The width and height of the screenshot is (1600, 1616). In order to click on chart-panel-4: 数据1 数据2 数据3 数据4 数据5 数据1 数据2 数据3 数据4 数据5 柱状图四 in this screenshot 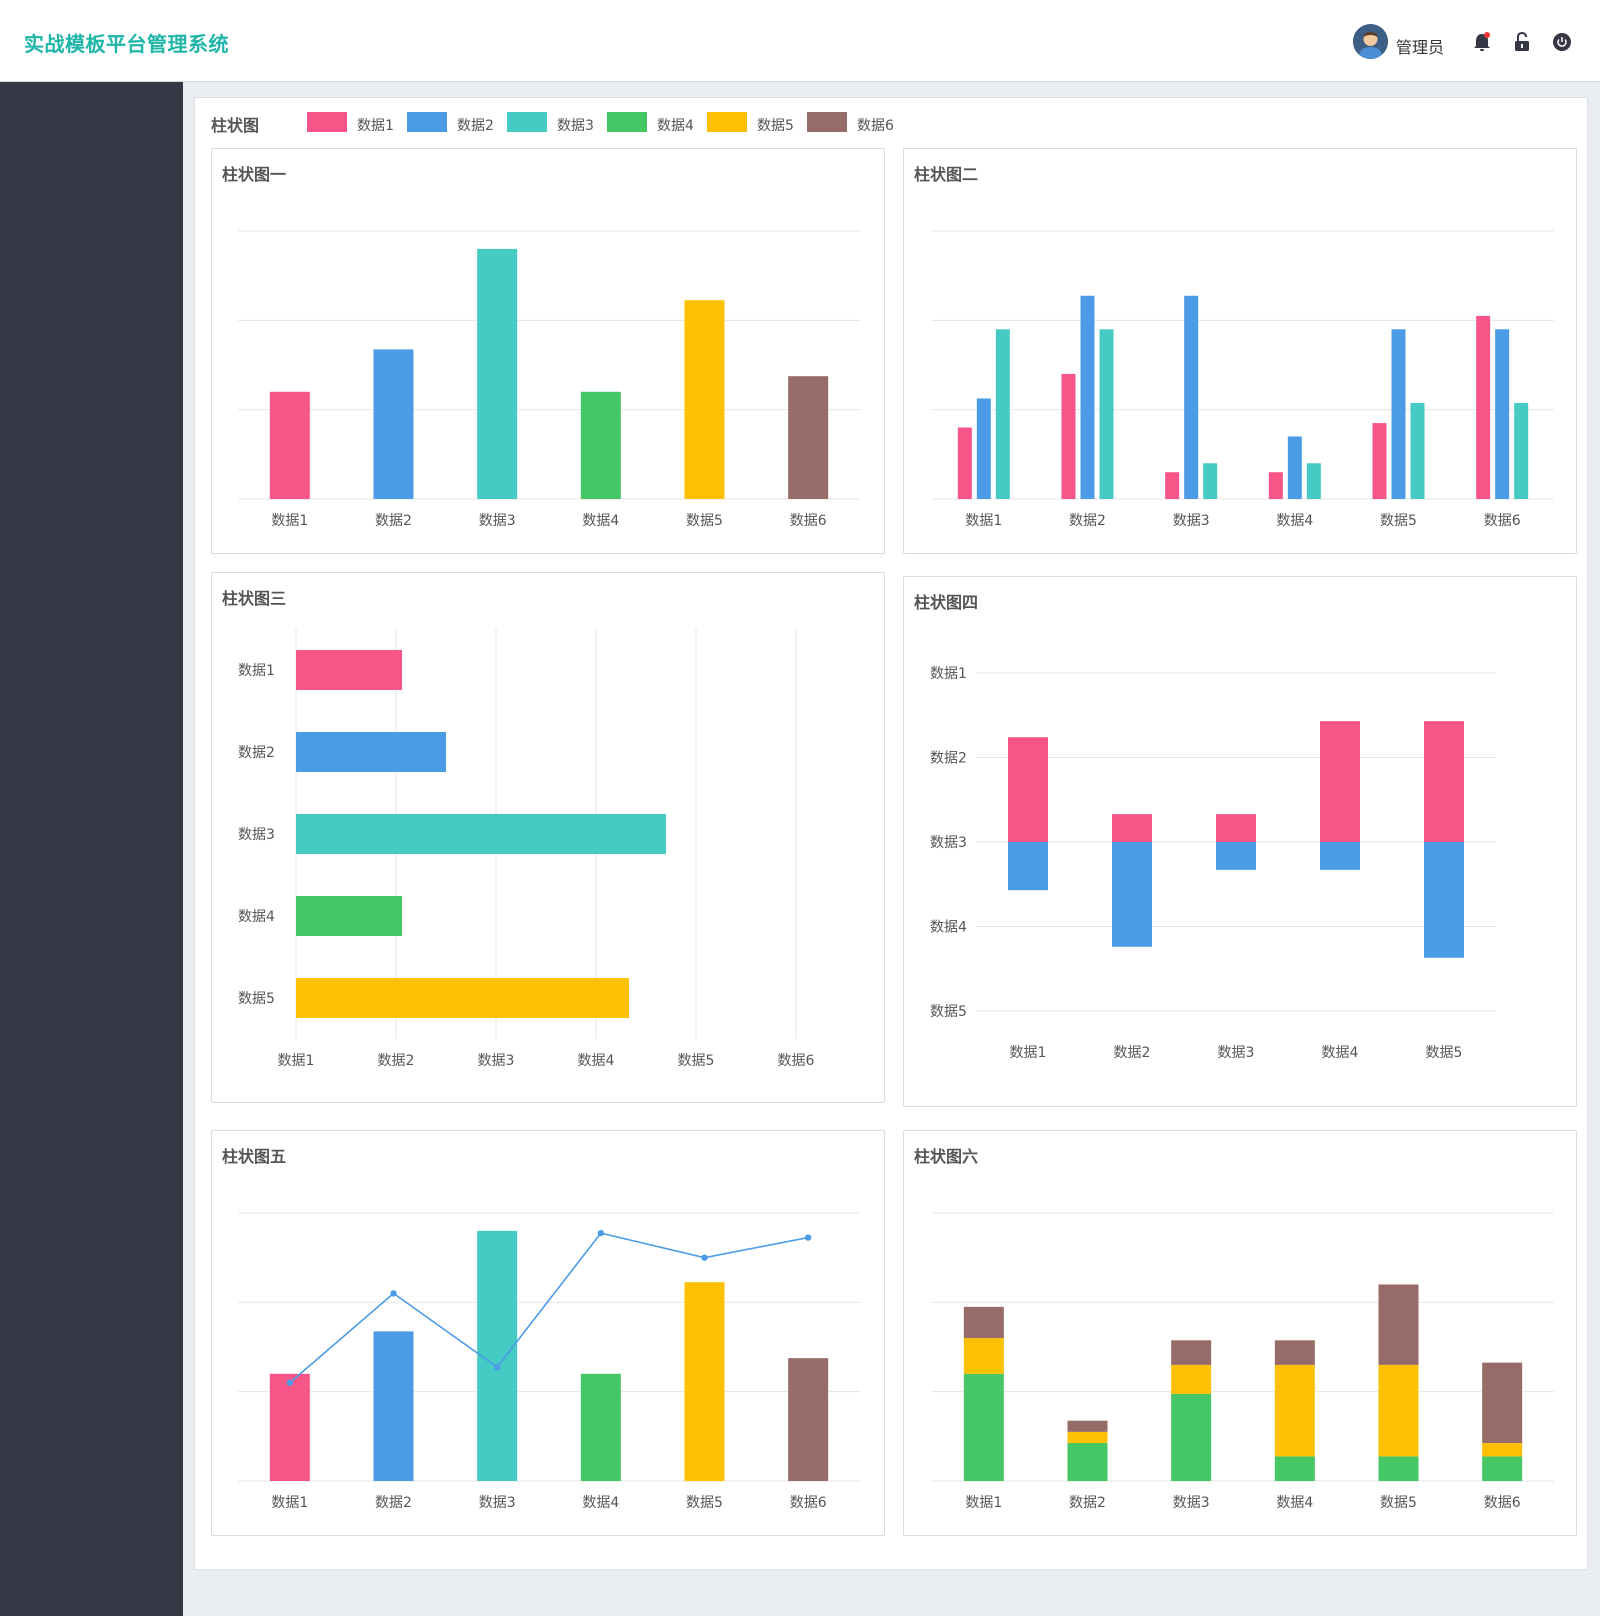, I will do `click(1240, 841)`.